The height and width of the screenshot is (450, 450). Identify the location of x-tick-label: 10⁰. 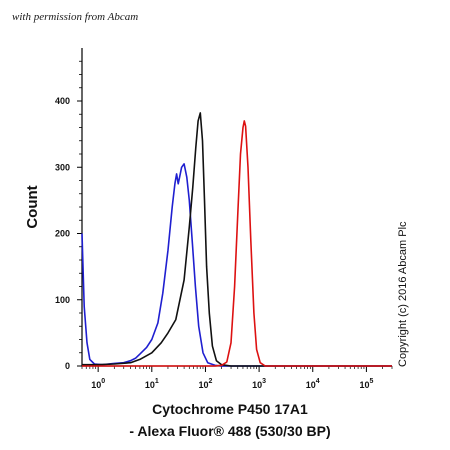
(98, 384).